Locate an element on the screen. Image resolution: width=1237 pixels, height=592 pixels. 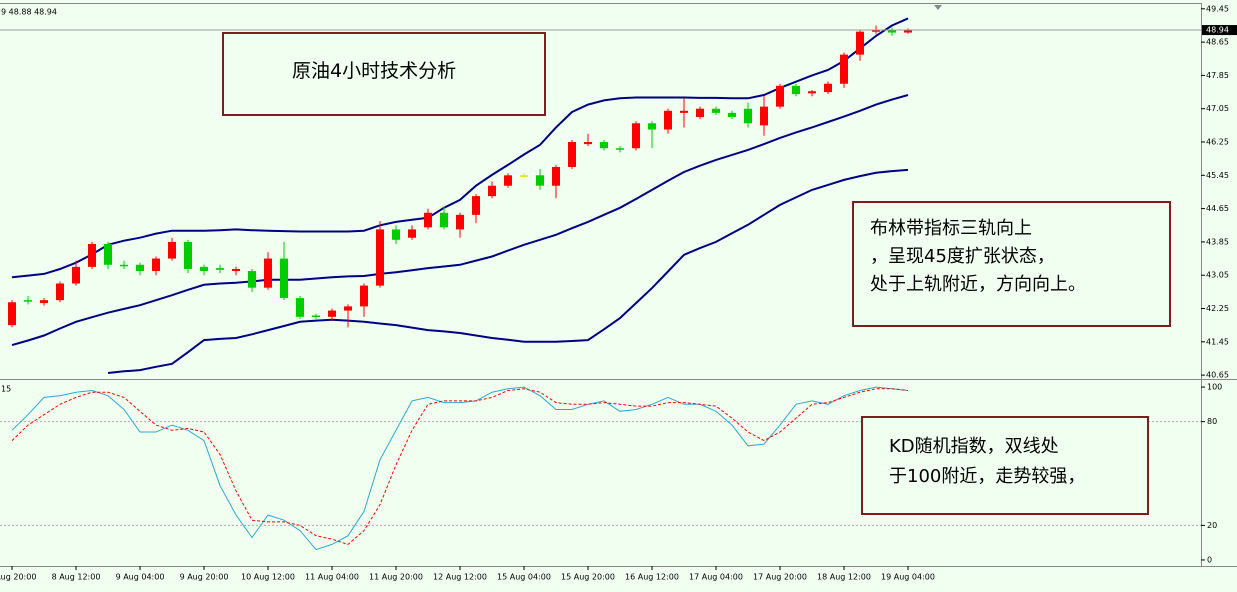
note-line: ，呈现45度扩张状态， is located at coordinates (962, 256).